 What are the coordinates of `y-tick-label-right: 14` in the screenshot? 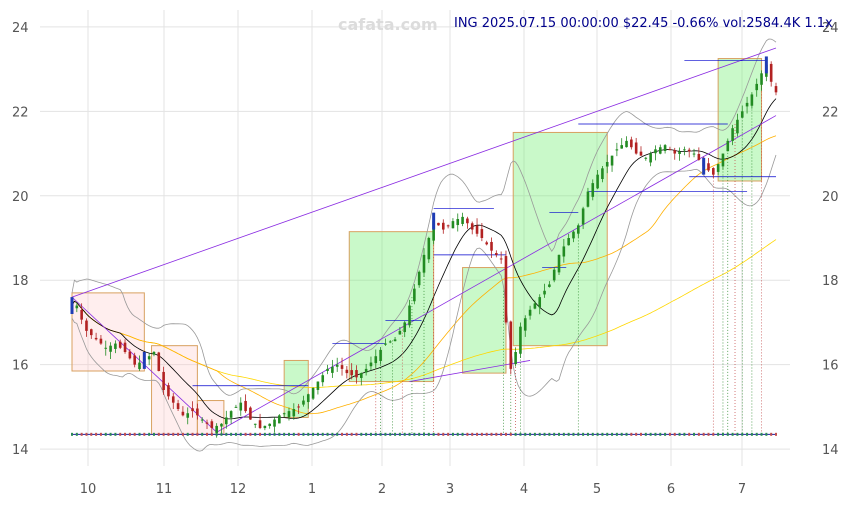 It's located at (830, 450).